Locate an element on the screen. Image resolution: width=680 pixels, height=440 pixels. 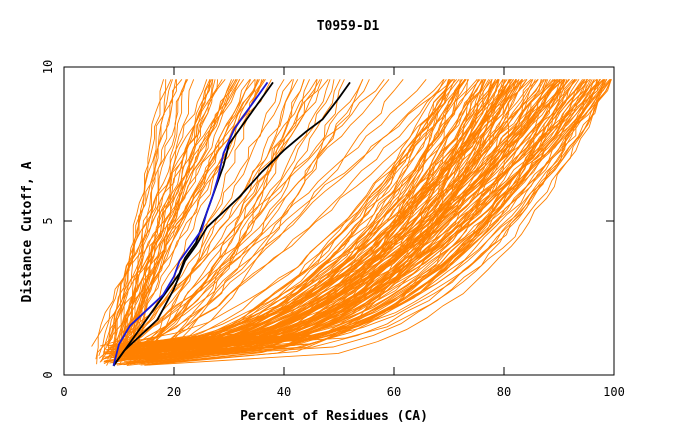
x-tick-label: 100 is located at coordinates (614, 392).